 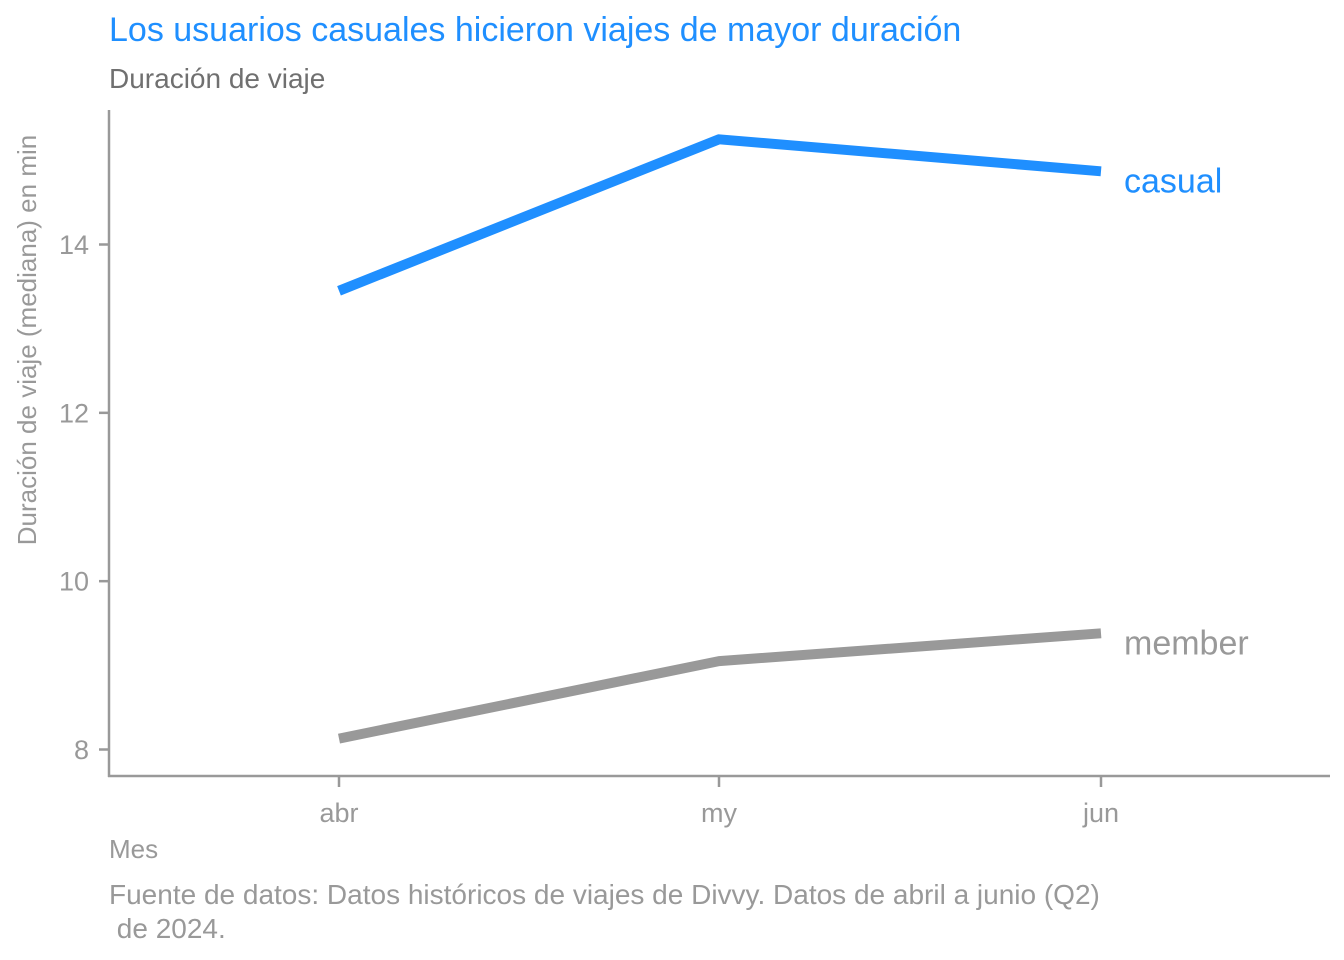 I want to click on y-tick-label: 14, so click(x=74, y=245).